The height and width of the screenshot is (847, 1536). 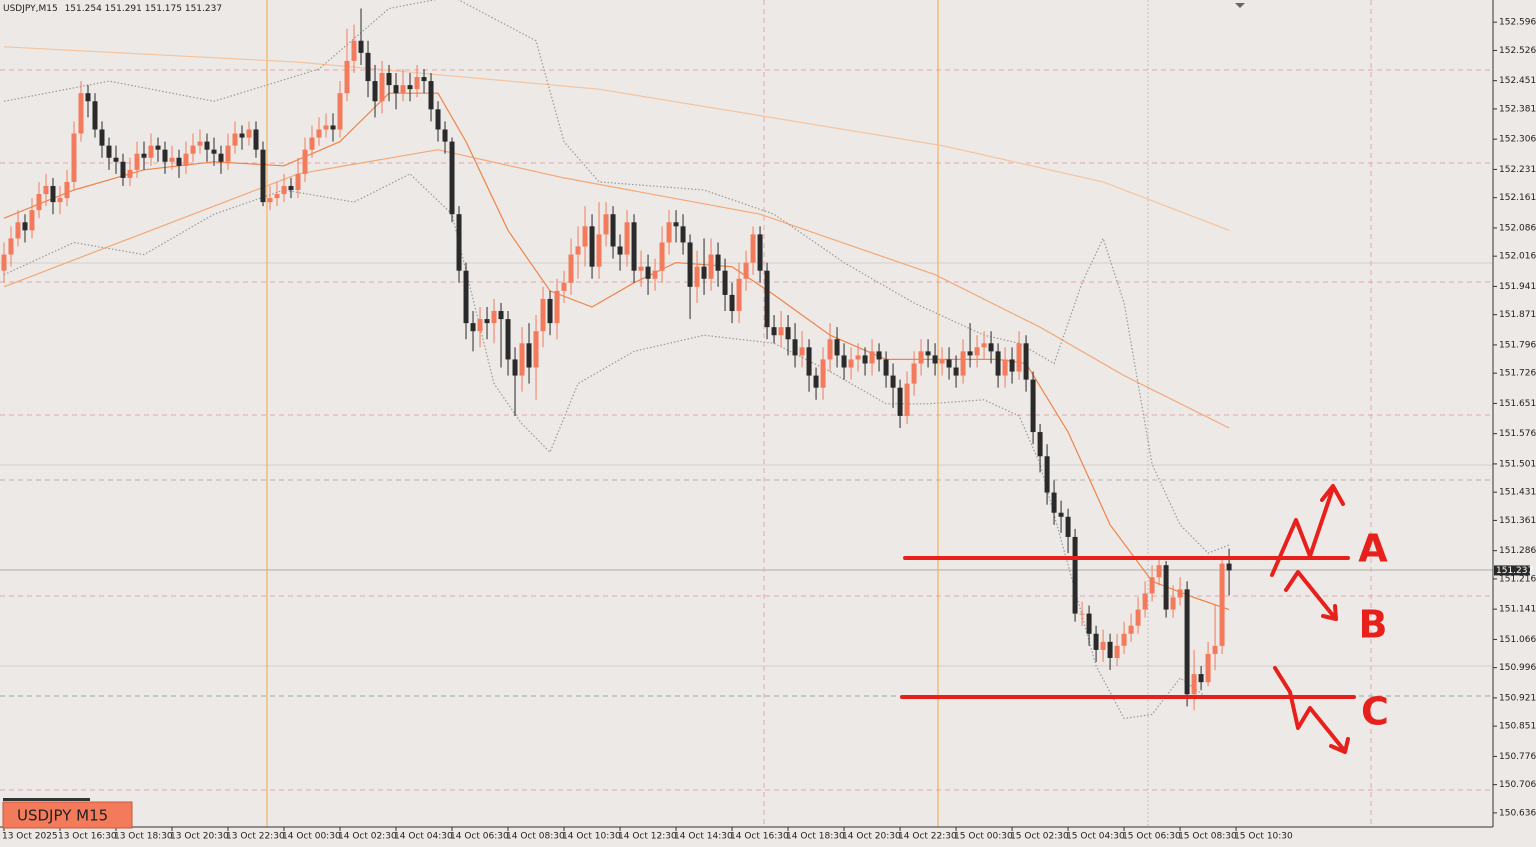 What do you see at coordinates (423, 837) in the screenshot?
I see `x-tick-label: 14 Oct 04:30` at bounding box center [423, 837].